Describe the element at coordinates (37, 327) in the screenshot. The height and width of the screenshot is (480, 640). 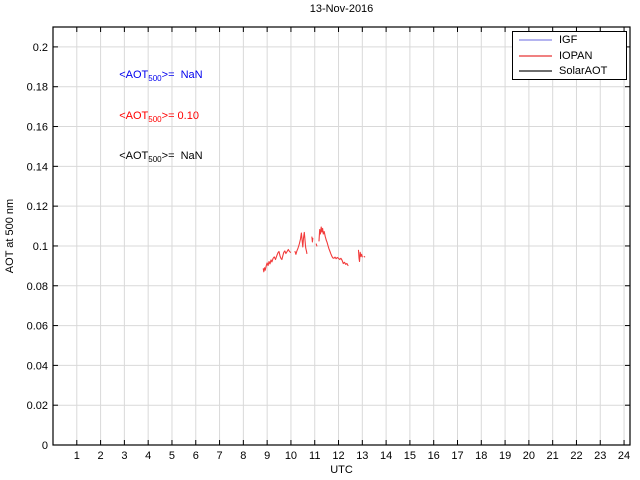
I see `y-tick-label: 0.06` at that location.